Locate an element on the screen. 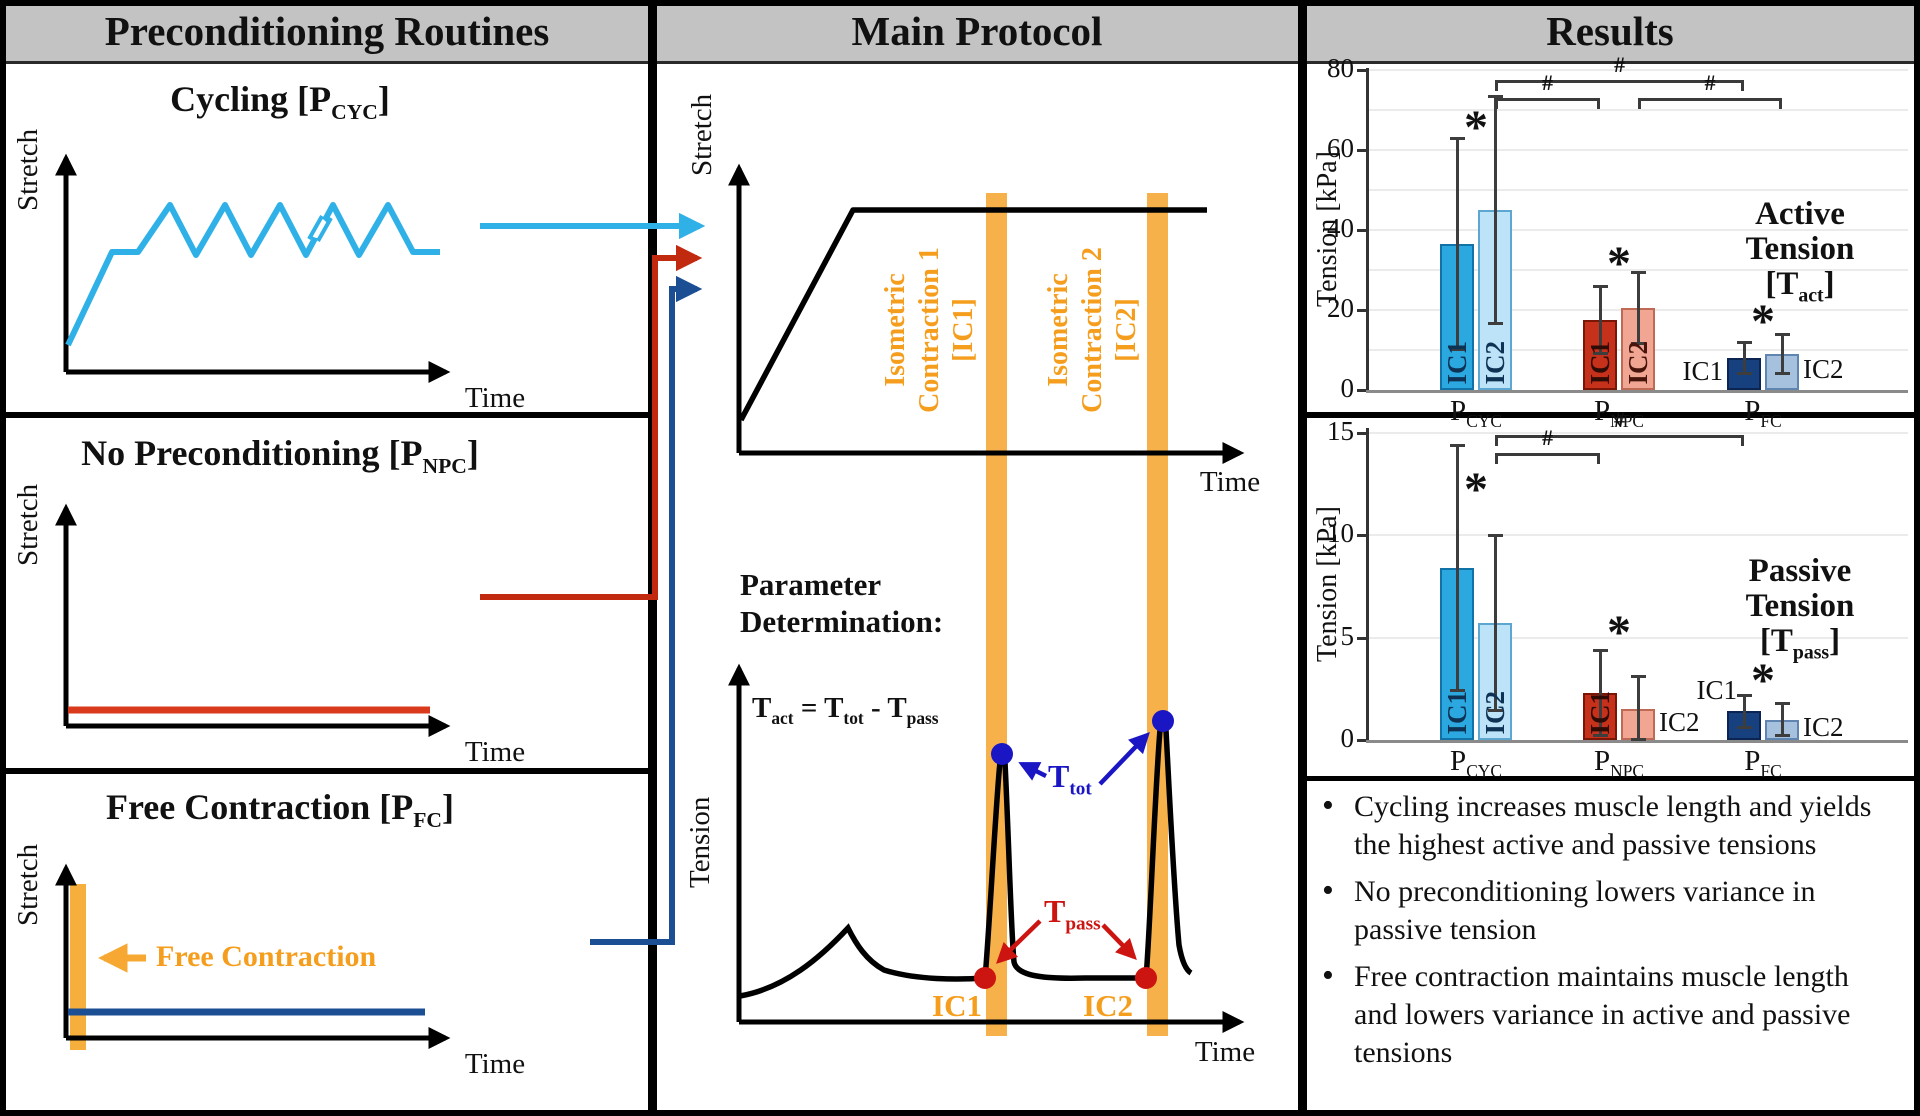  t-pass-label: Tpass is located at coordinates (1072, 914).